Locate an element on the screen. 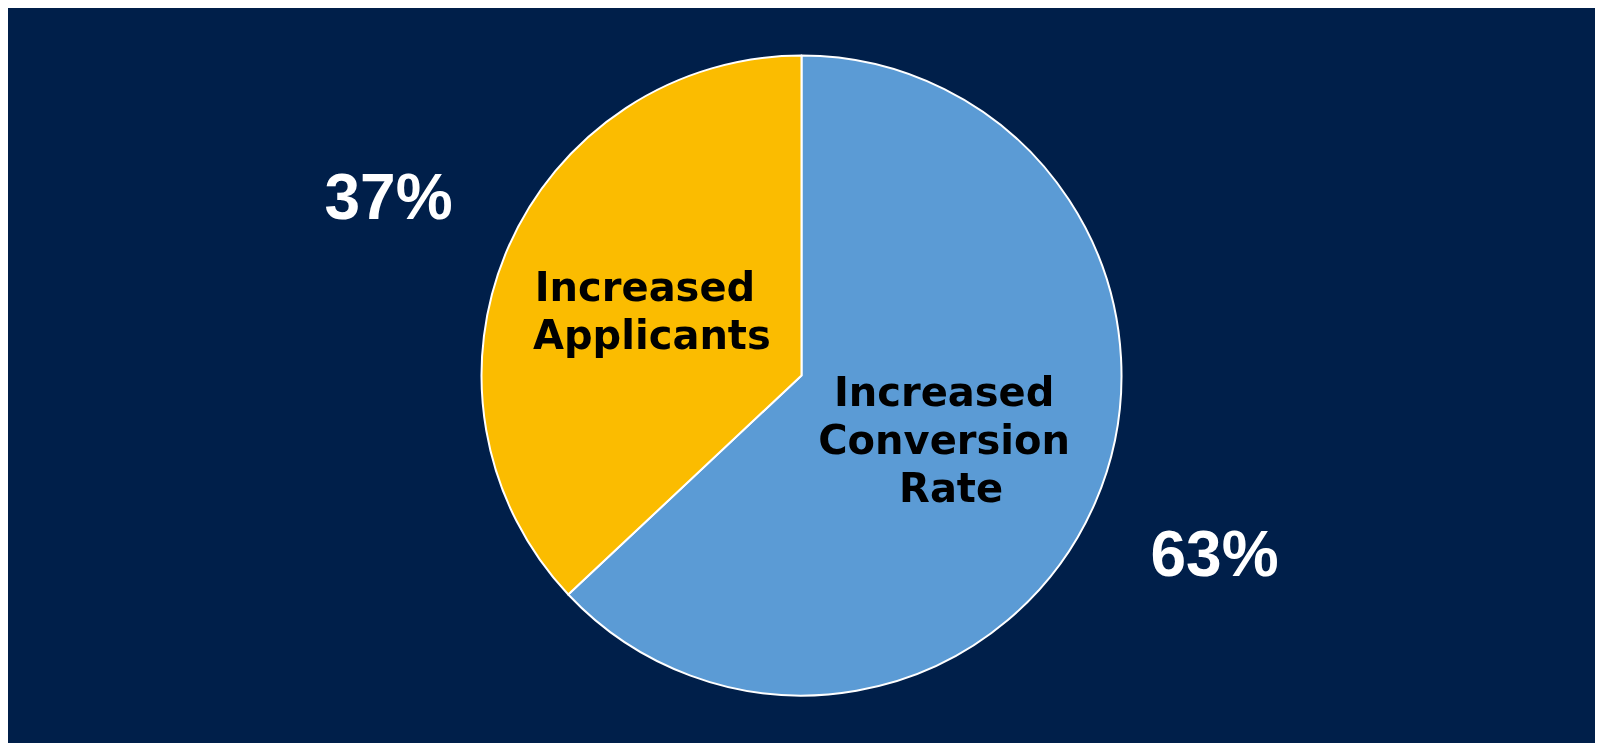  data-label: 63% is located at coordinates (1214, 554).